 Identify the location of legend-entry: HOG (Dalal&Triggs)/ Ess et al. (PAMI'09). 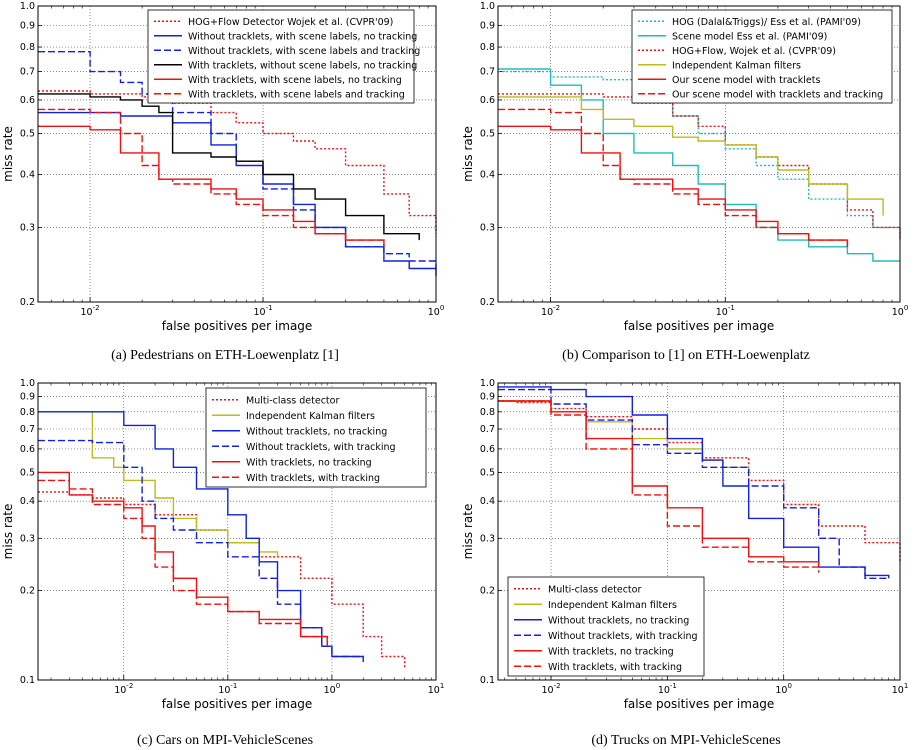
(766, 22).